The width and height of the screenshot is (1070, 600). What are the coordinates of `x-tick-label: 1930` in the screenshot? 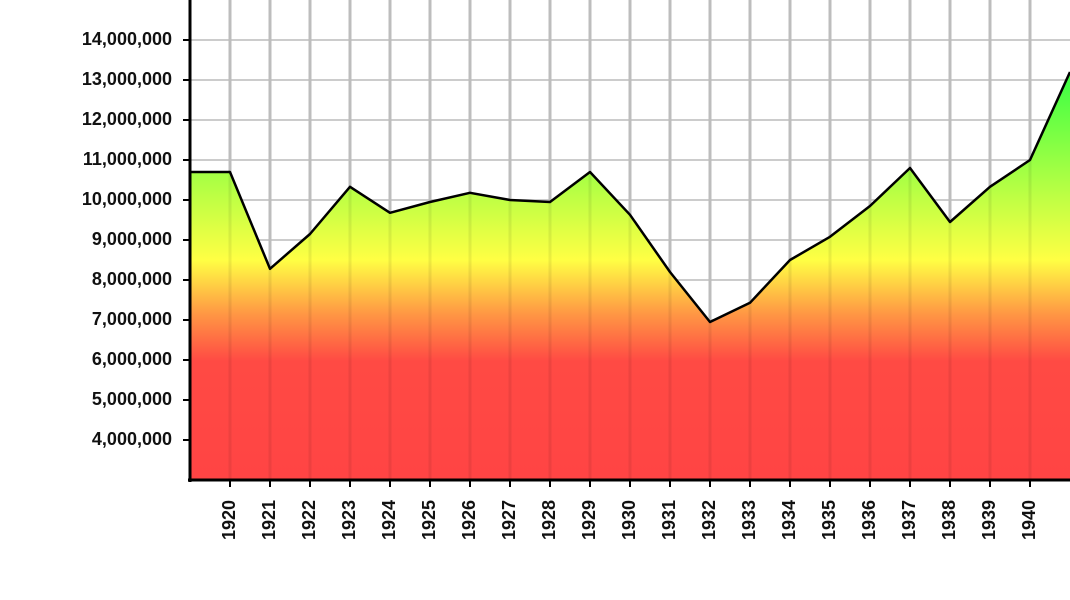 It's located at (629, 520).